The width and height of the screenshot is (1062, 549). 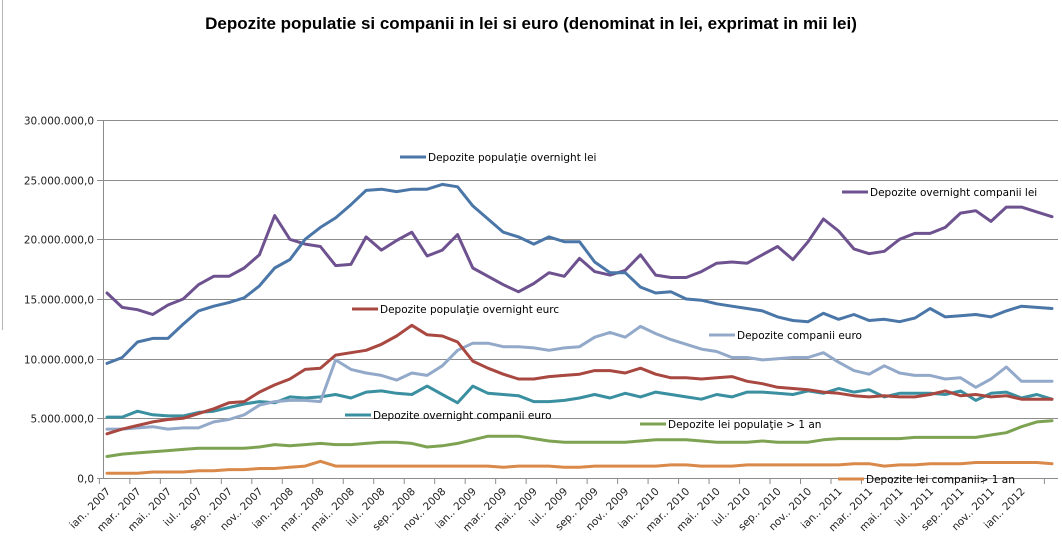 What do you see at coordinates (953, 193) in the screenshot?
I see `legend-label: Depozite overnight companii lei` at bounding box center [953, 193].